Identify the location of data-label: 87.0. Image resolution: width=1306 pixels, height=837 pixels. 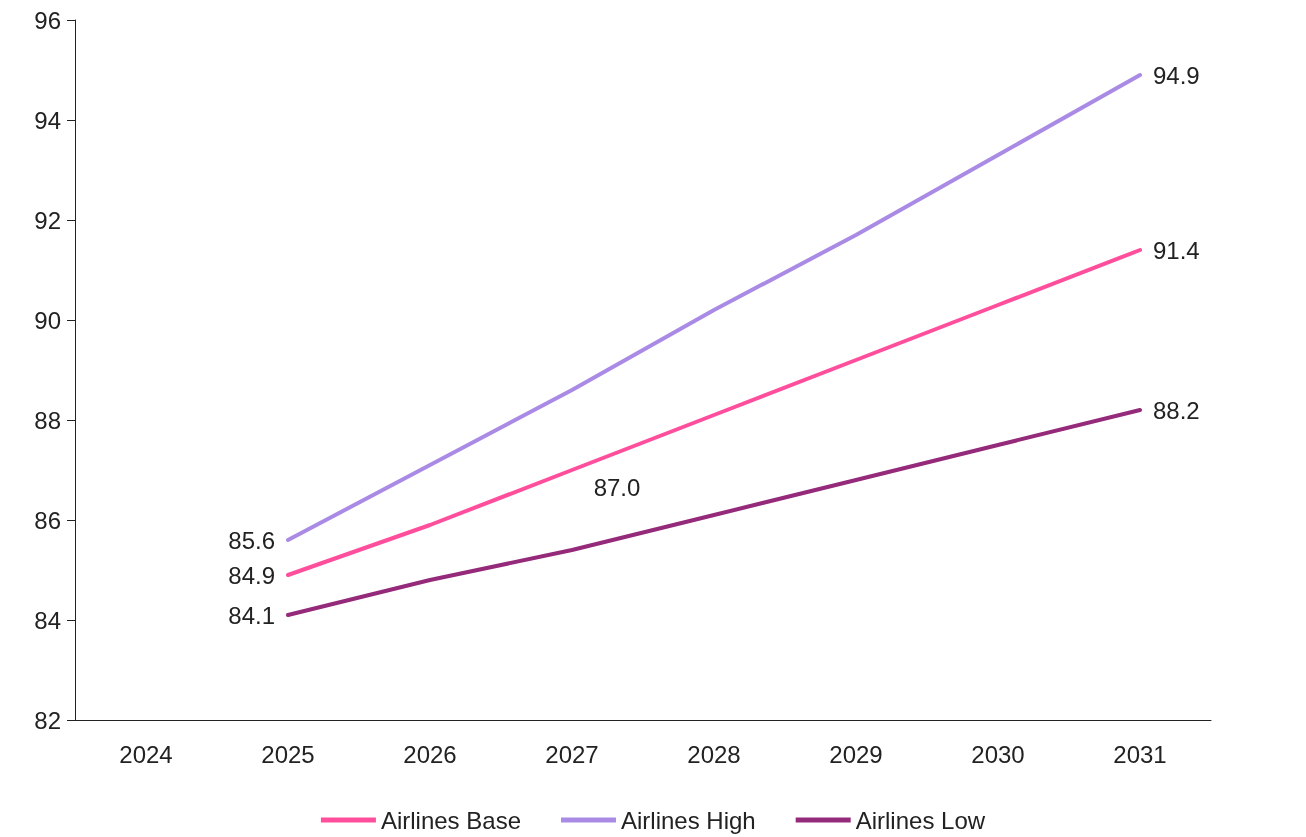
(617, 487).